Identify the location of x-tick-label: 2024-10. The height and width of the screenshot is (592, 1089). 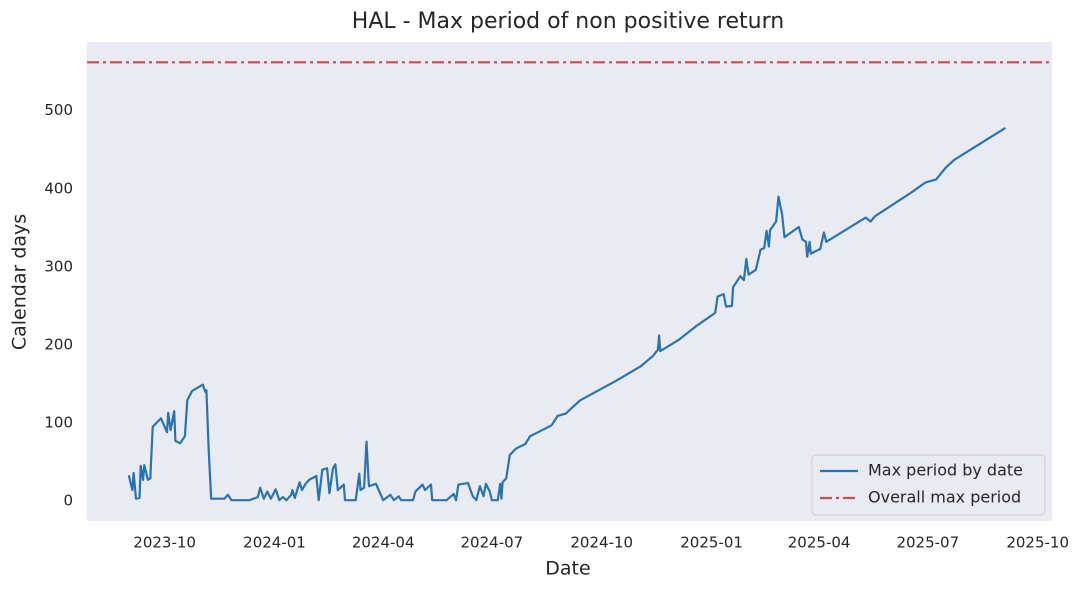
(601, 543).